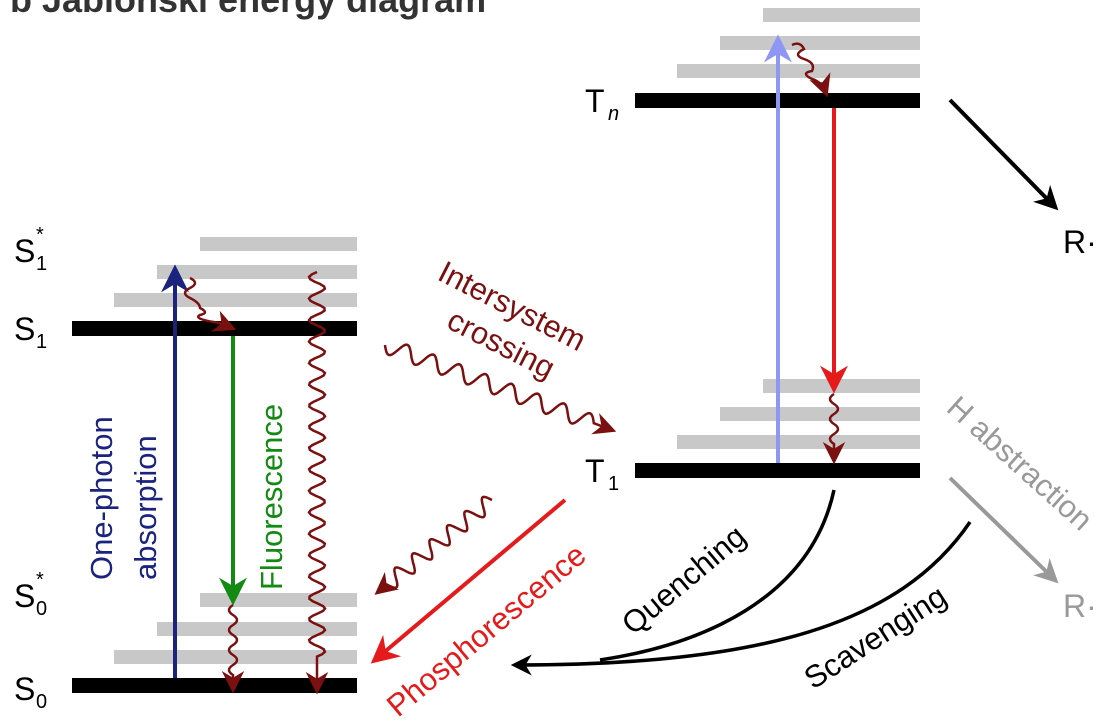  I want to click on isc-wavy-arrow, so click(500, 389).